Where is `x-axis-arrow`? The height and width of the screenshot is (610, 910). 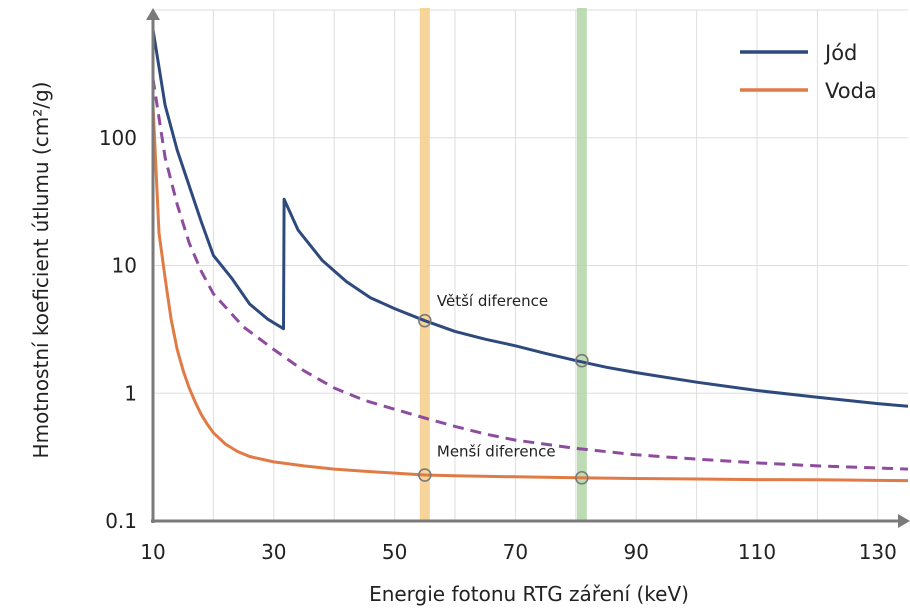
x-axis-arrow is located at coordinates (904, 521).